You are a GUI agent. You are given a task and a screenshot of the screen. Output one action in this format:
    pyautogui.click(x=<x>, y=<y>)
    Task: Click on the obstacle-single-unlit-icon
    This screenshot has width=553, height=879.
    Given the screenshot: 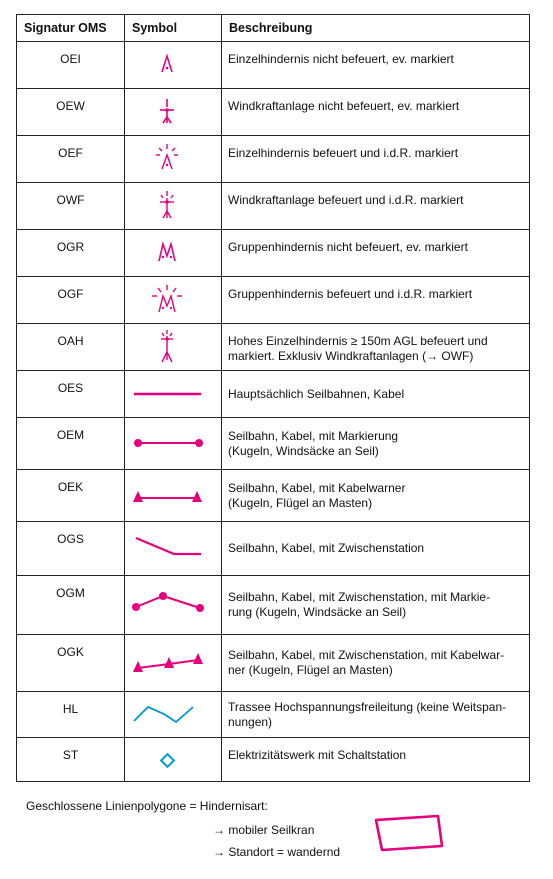 What is the action you would take?
    pyautogui.click(x=167, y=63)
    